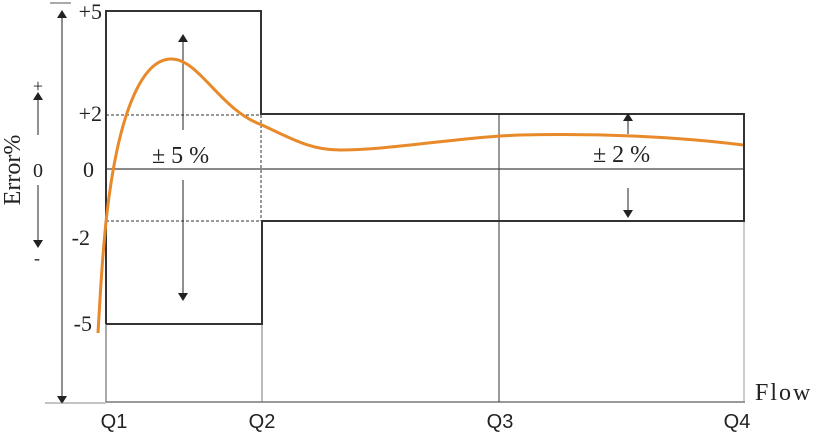 The width and height of the screenshot is (818, 432). Describe the element at coordinates (38, 86) in the screenshot. I see `sign-plus: +` at that location.